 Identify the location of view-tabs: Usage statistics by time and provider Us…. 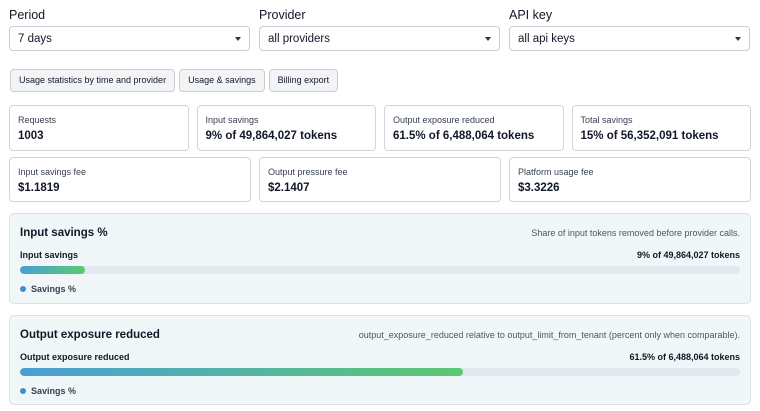
(174, 80).